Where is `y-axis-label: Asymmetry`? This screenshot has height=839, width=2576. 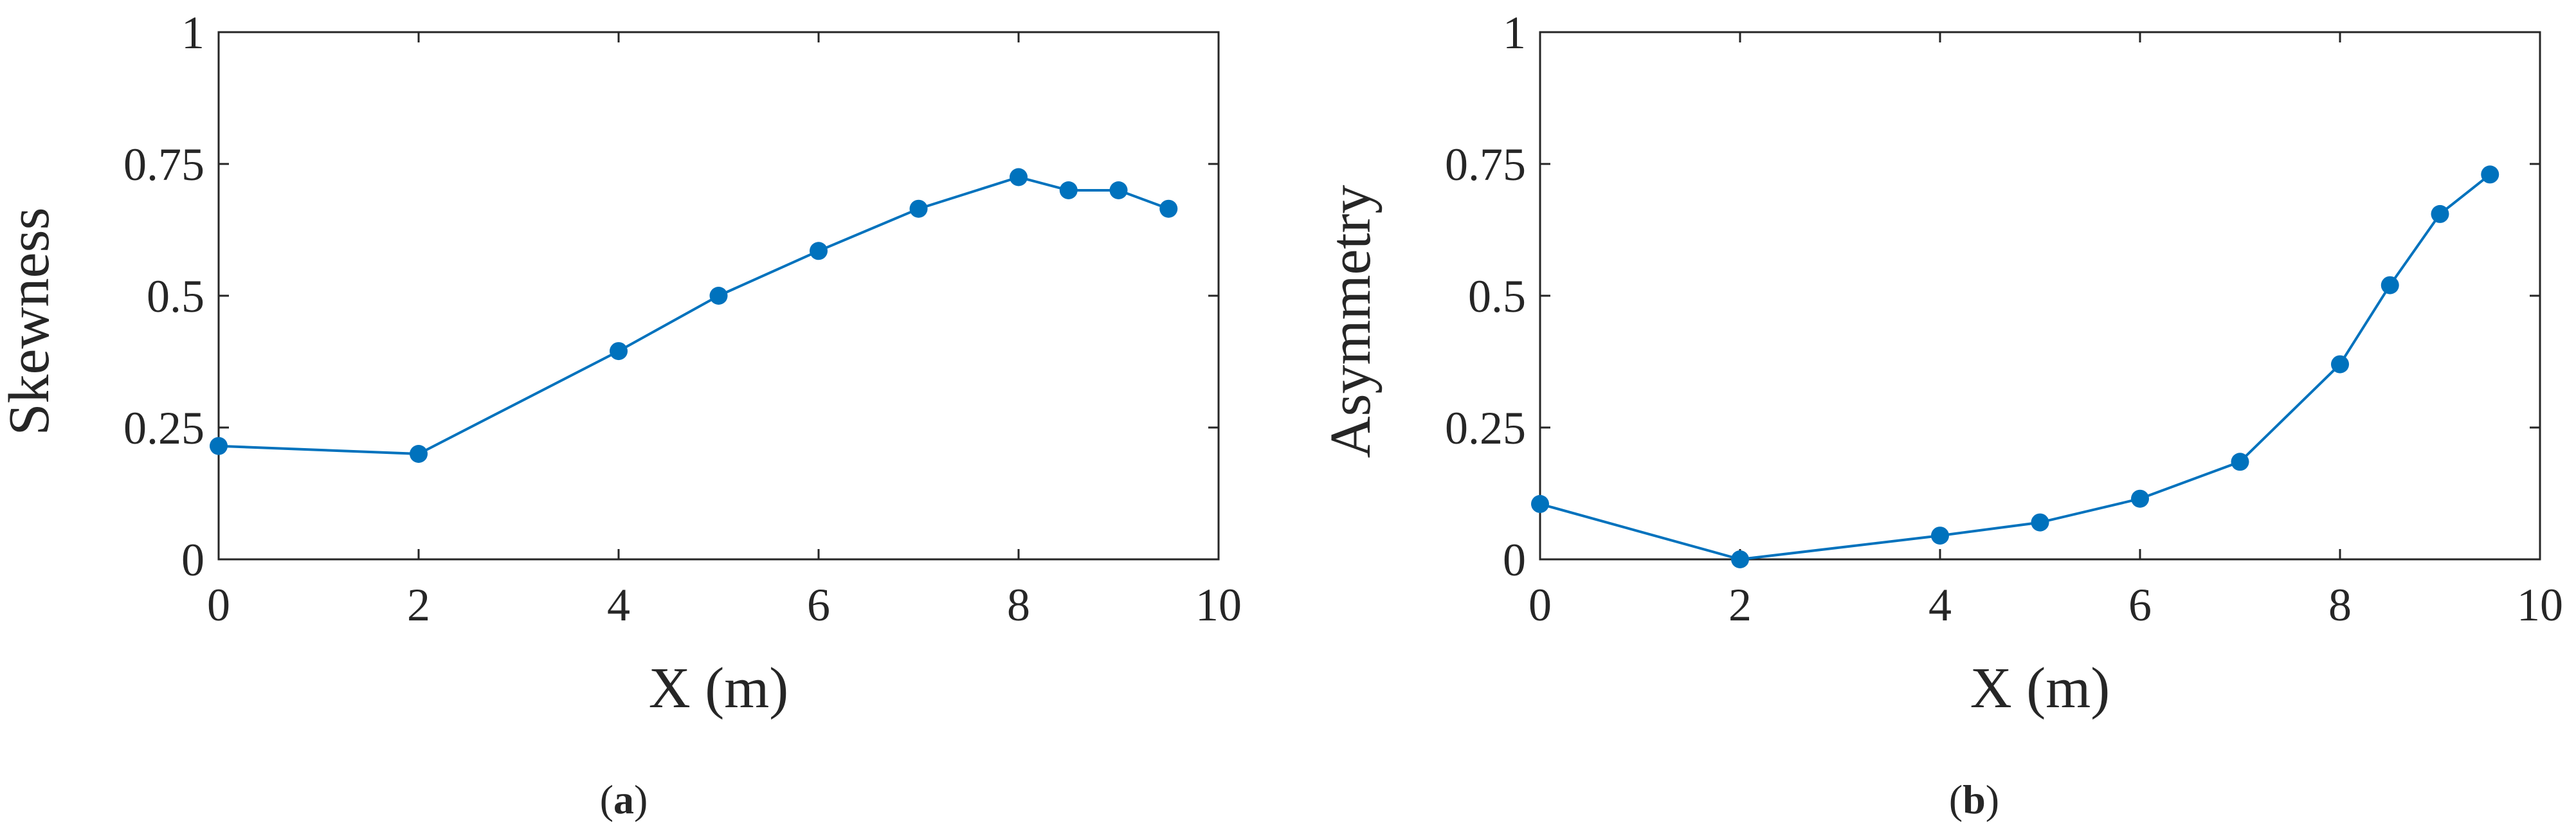 y-axis-label: Asymmetry is located at coordinates (1351, 321).